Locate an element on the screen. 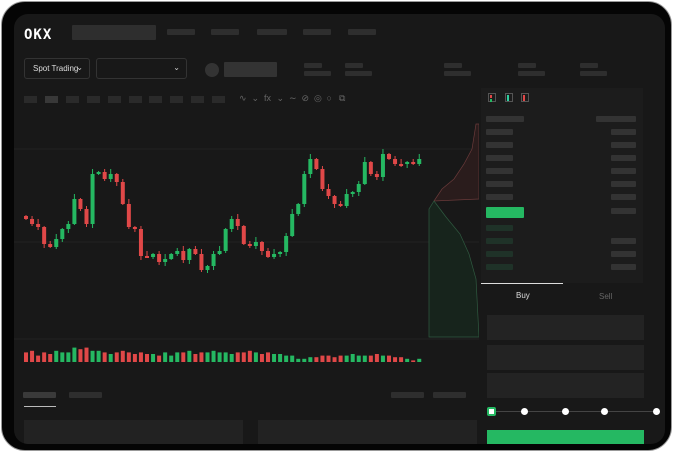  chart-tool-icon: ⊘ is located at coordinates (305, 98).